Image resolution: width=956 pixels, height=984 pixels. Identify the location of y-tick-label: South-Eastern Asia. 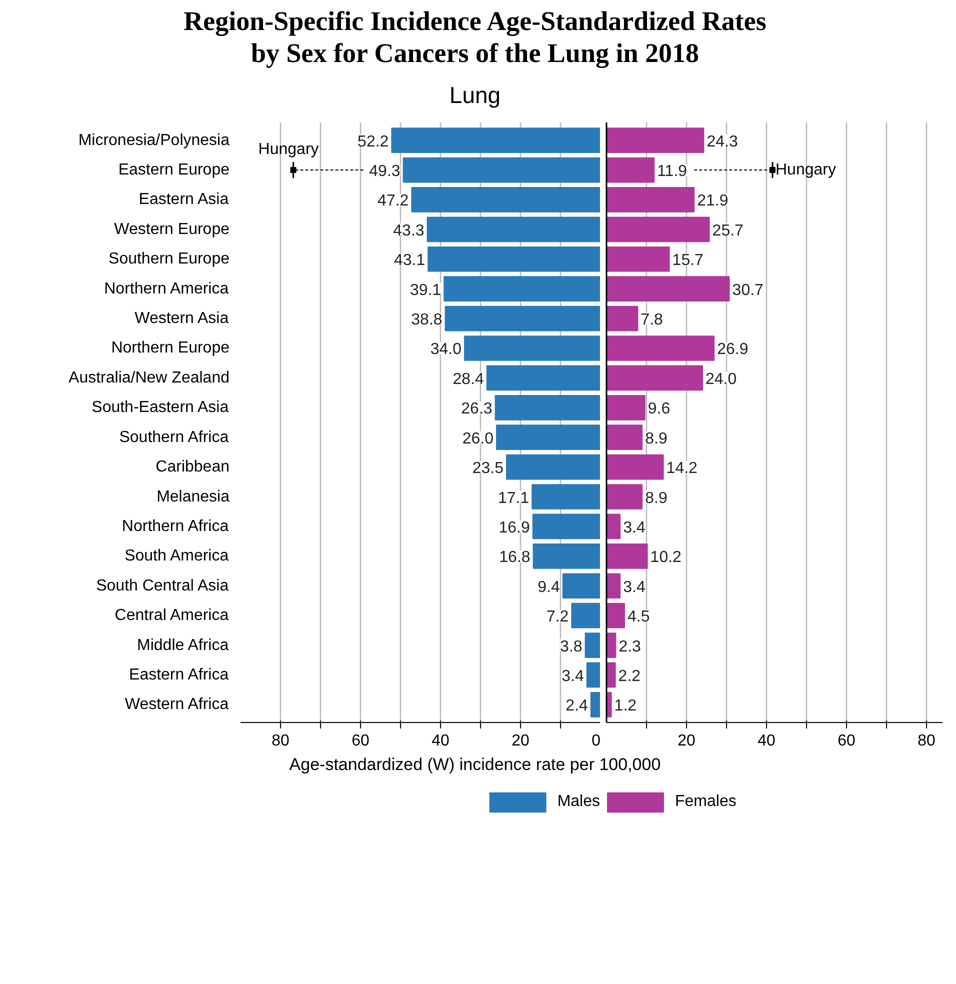
(160, 407).